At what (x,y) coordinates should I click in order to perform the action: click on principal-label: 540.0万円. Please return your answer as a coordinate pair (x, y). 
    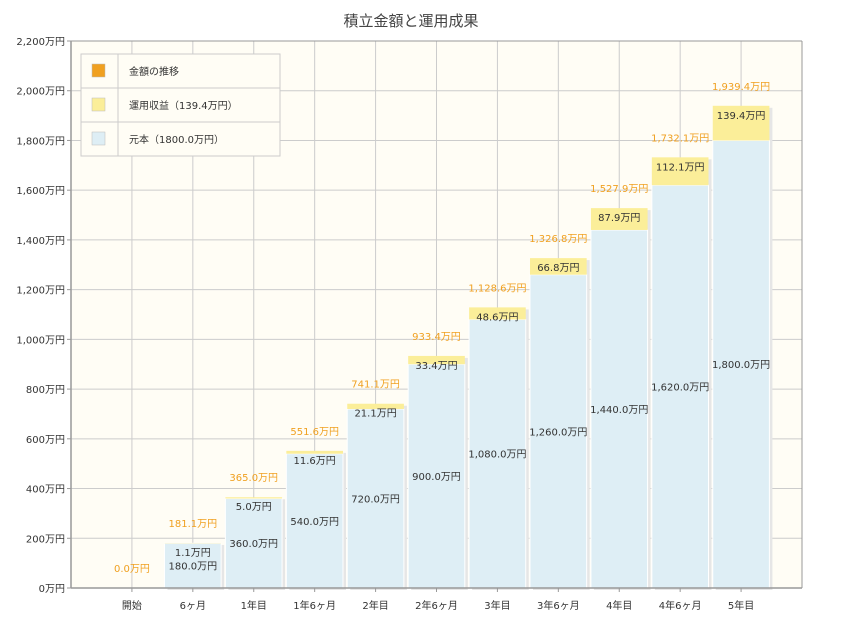
    Looking at the image, I should click on (314, 522).